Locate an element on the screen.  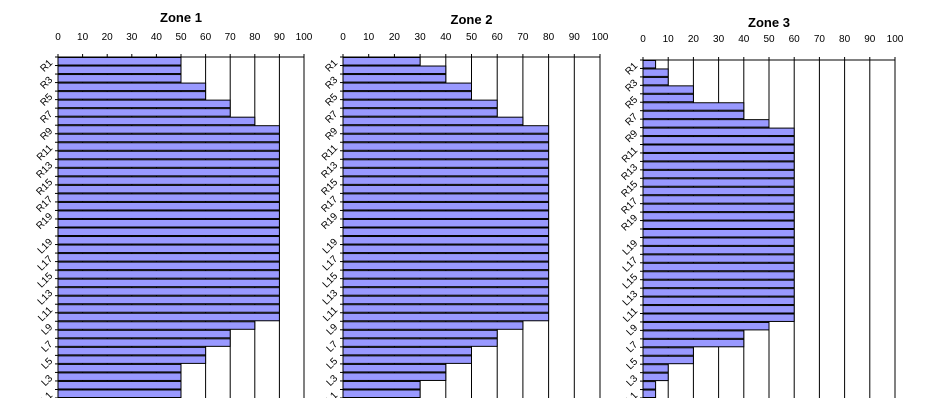
bar-L4 is located at coordinates (655, 368).